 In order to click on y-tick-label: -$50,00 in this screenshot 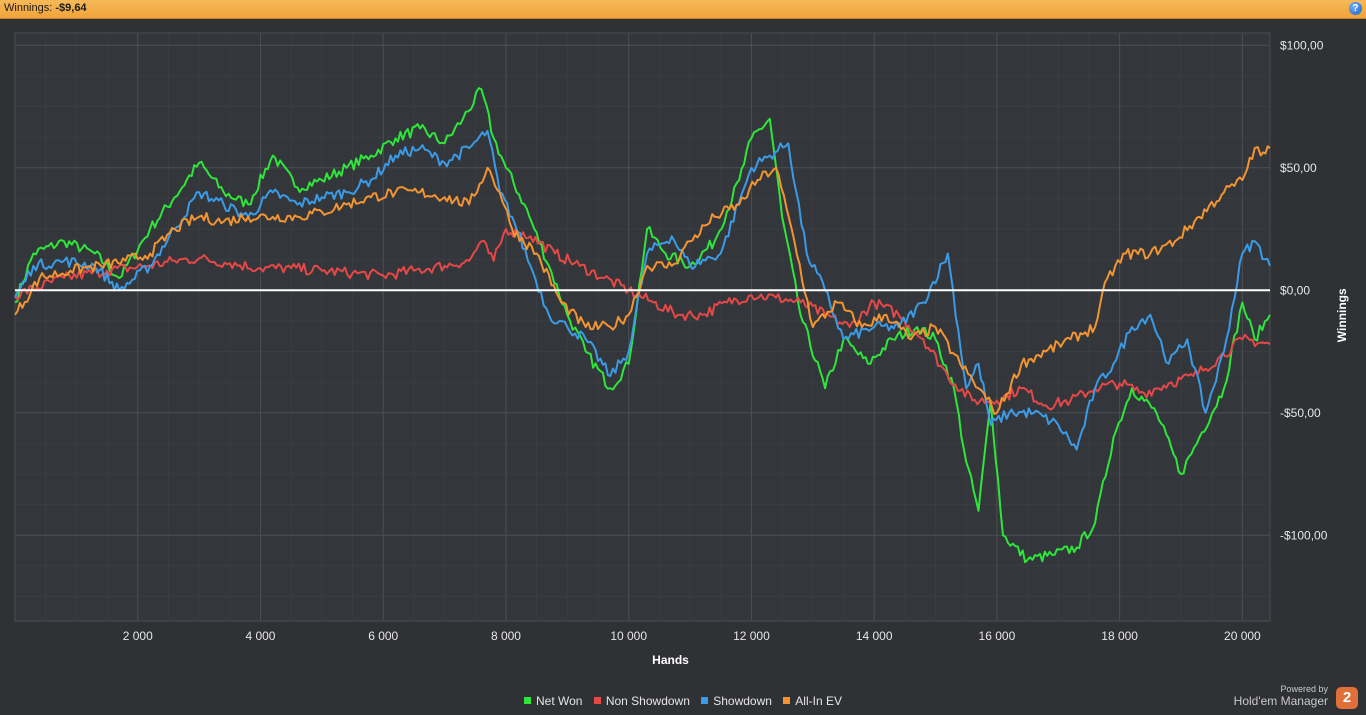, I will do `click(1300, 413)`.